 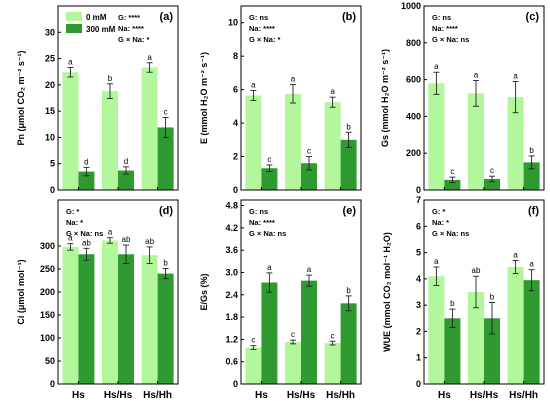 I want to click on y-tick-label: 4.2, so click(x=231, y=228).